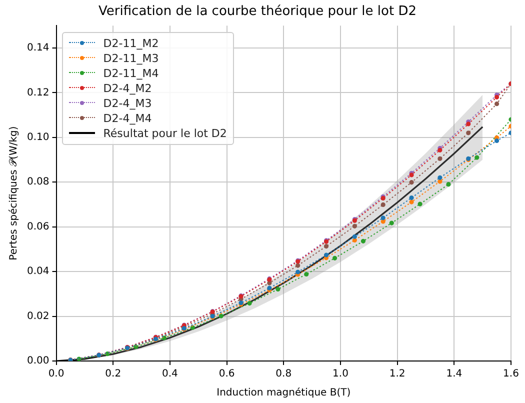 This screenshot has width=525, height=403. I want to click on y-tick-label: 0.00, so click(38, 361).